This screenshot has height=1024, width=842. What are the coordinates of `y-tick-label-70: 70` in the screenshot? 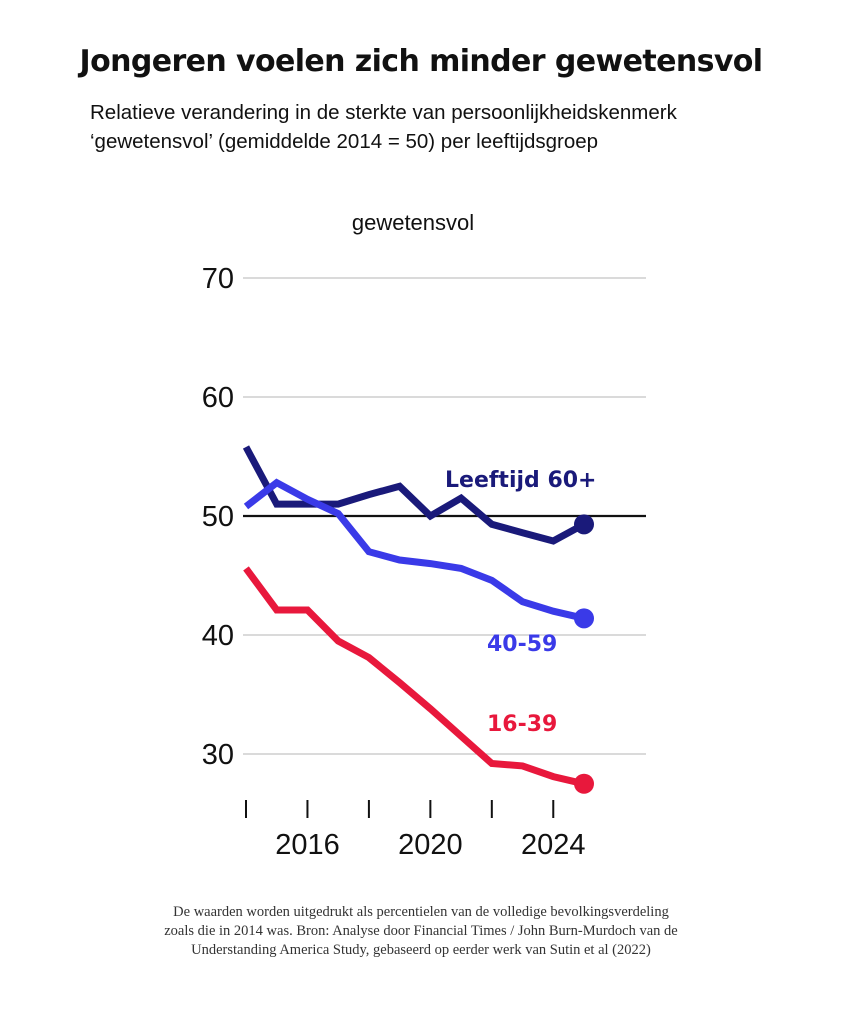 It's located at (218, 279).